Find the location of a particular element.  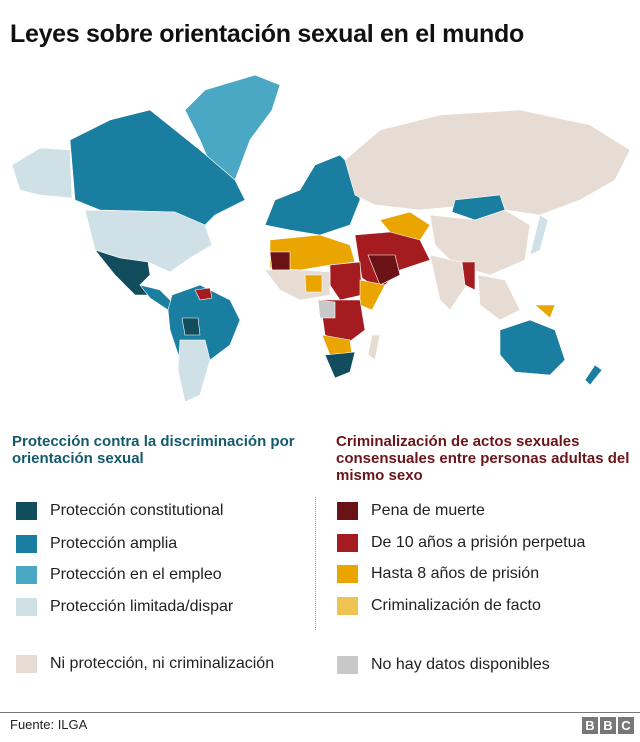

legend-item: Protección amplia is located at coordinates (96, 544).